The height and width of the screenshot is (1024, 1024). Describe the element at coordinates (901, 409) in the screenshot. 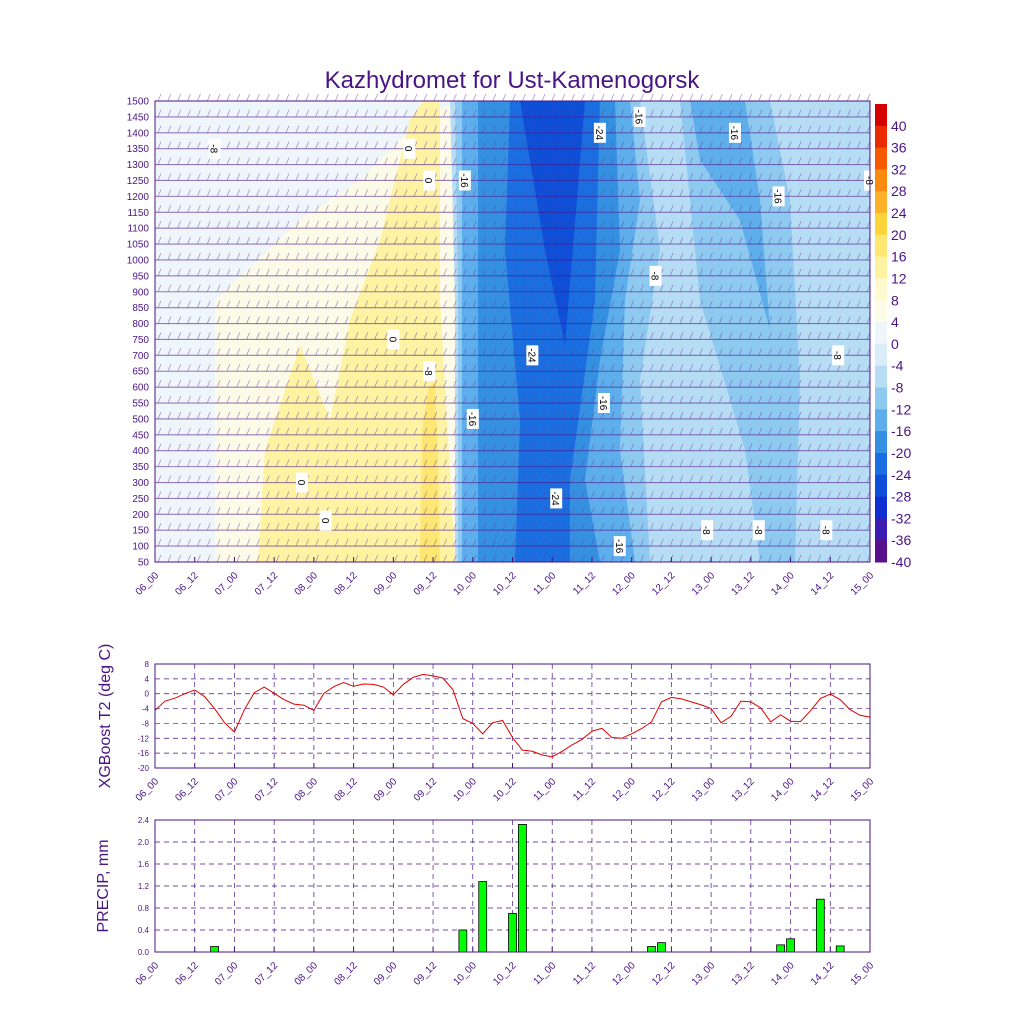

I see `colorbar-label: -12` at that location.